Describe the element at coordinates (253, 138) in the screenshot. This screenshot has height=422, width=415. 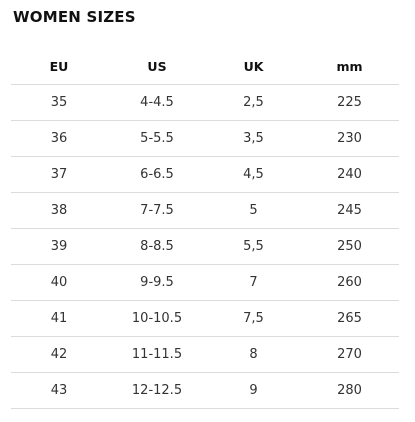
I see `cell-uk: 3,5` at that location.